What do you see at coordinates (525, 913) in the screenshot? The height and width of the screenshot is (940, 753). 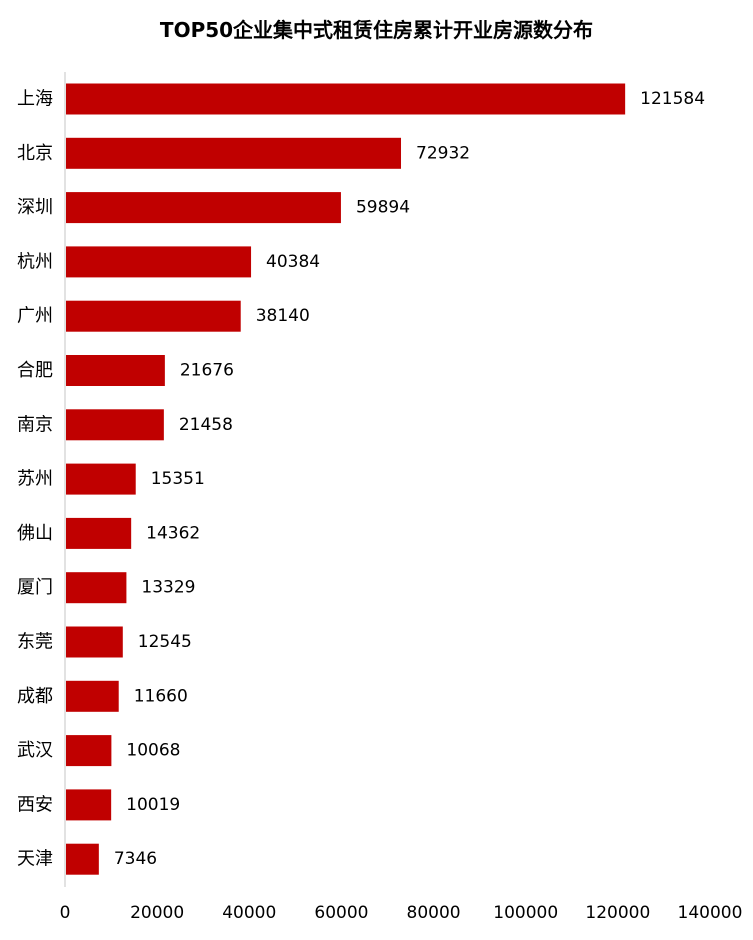 I see `x-tick-label-5: 100000` at bounding box center [525, 913].